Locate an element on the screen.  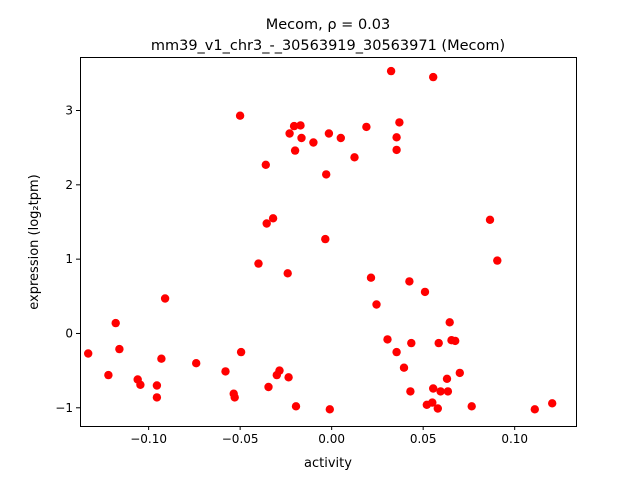
y-tick-label: 1 is located at coordinates (69, 259).